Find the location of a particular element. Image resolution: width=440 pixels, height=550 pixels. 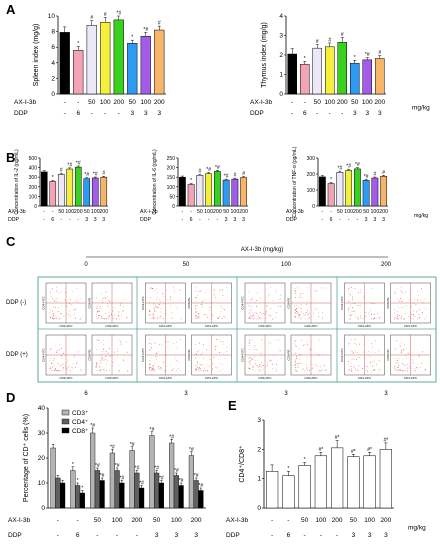

significance-mark: * is located at coordinates (82, 489).